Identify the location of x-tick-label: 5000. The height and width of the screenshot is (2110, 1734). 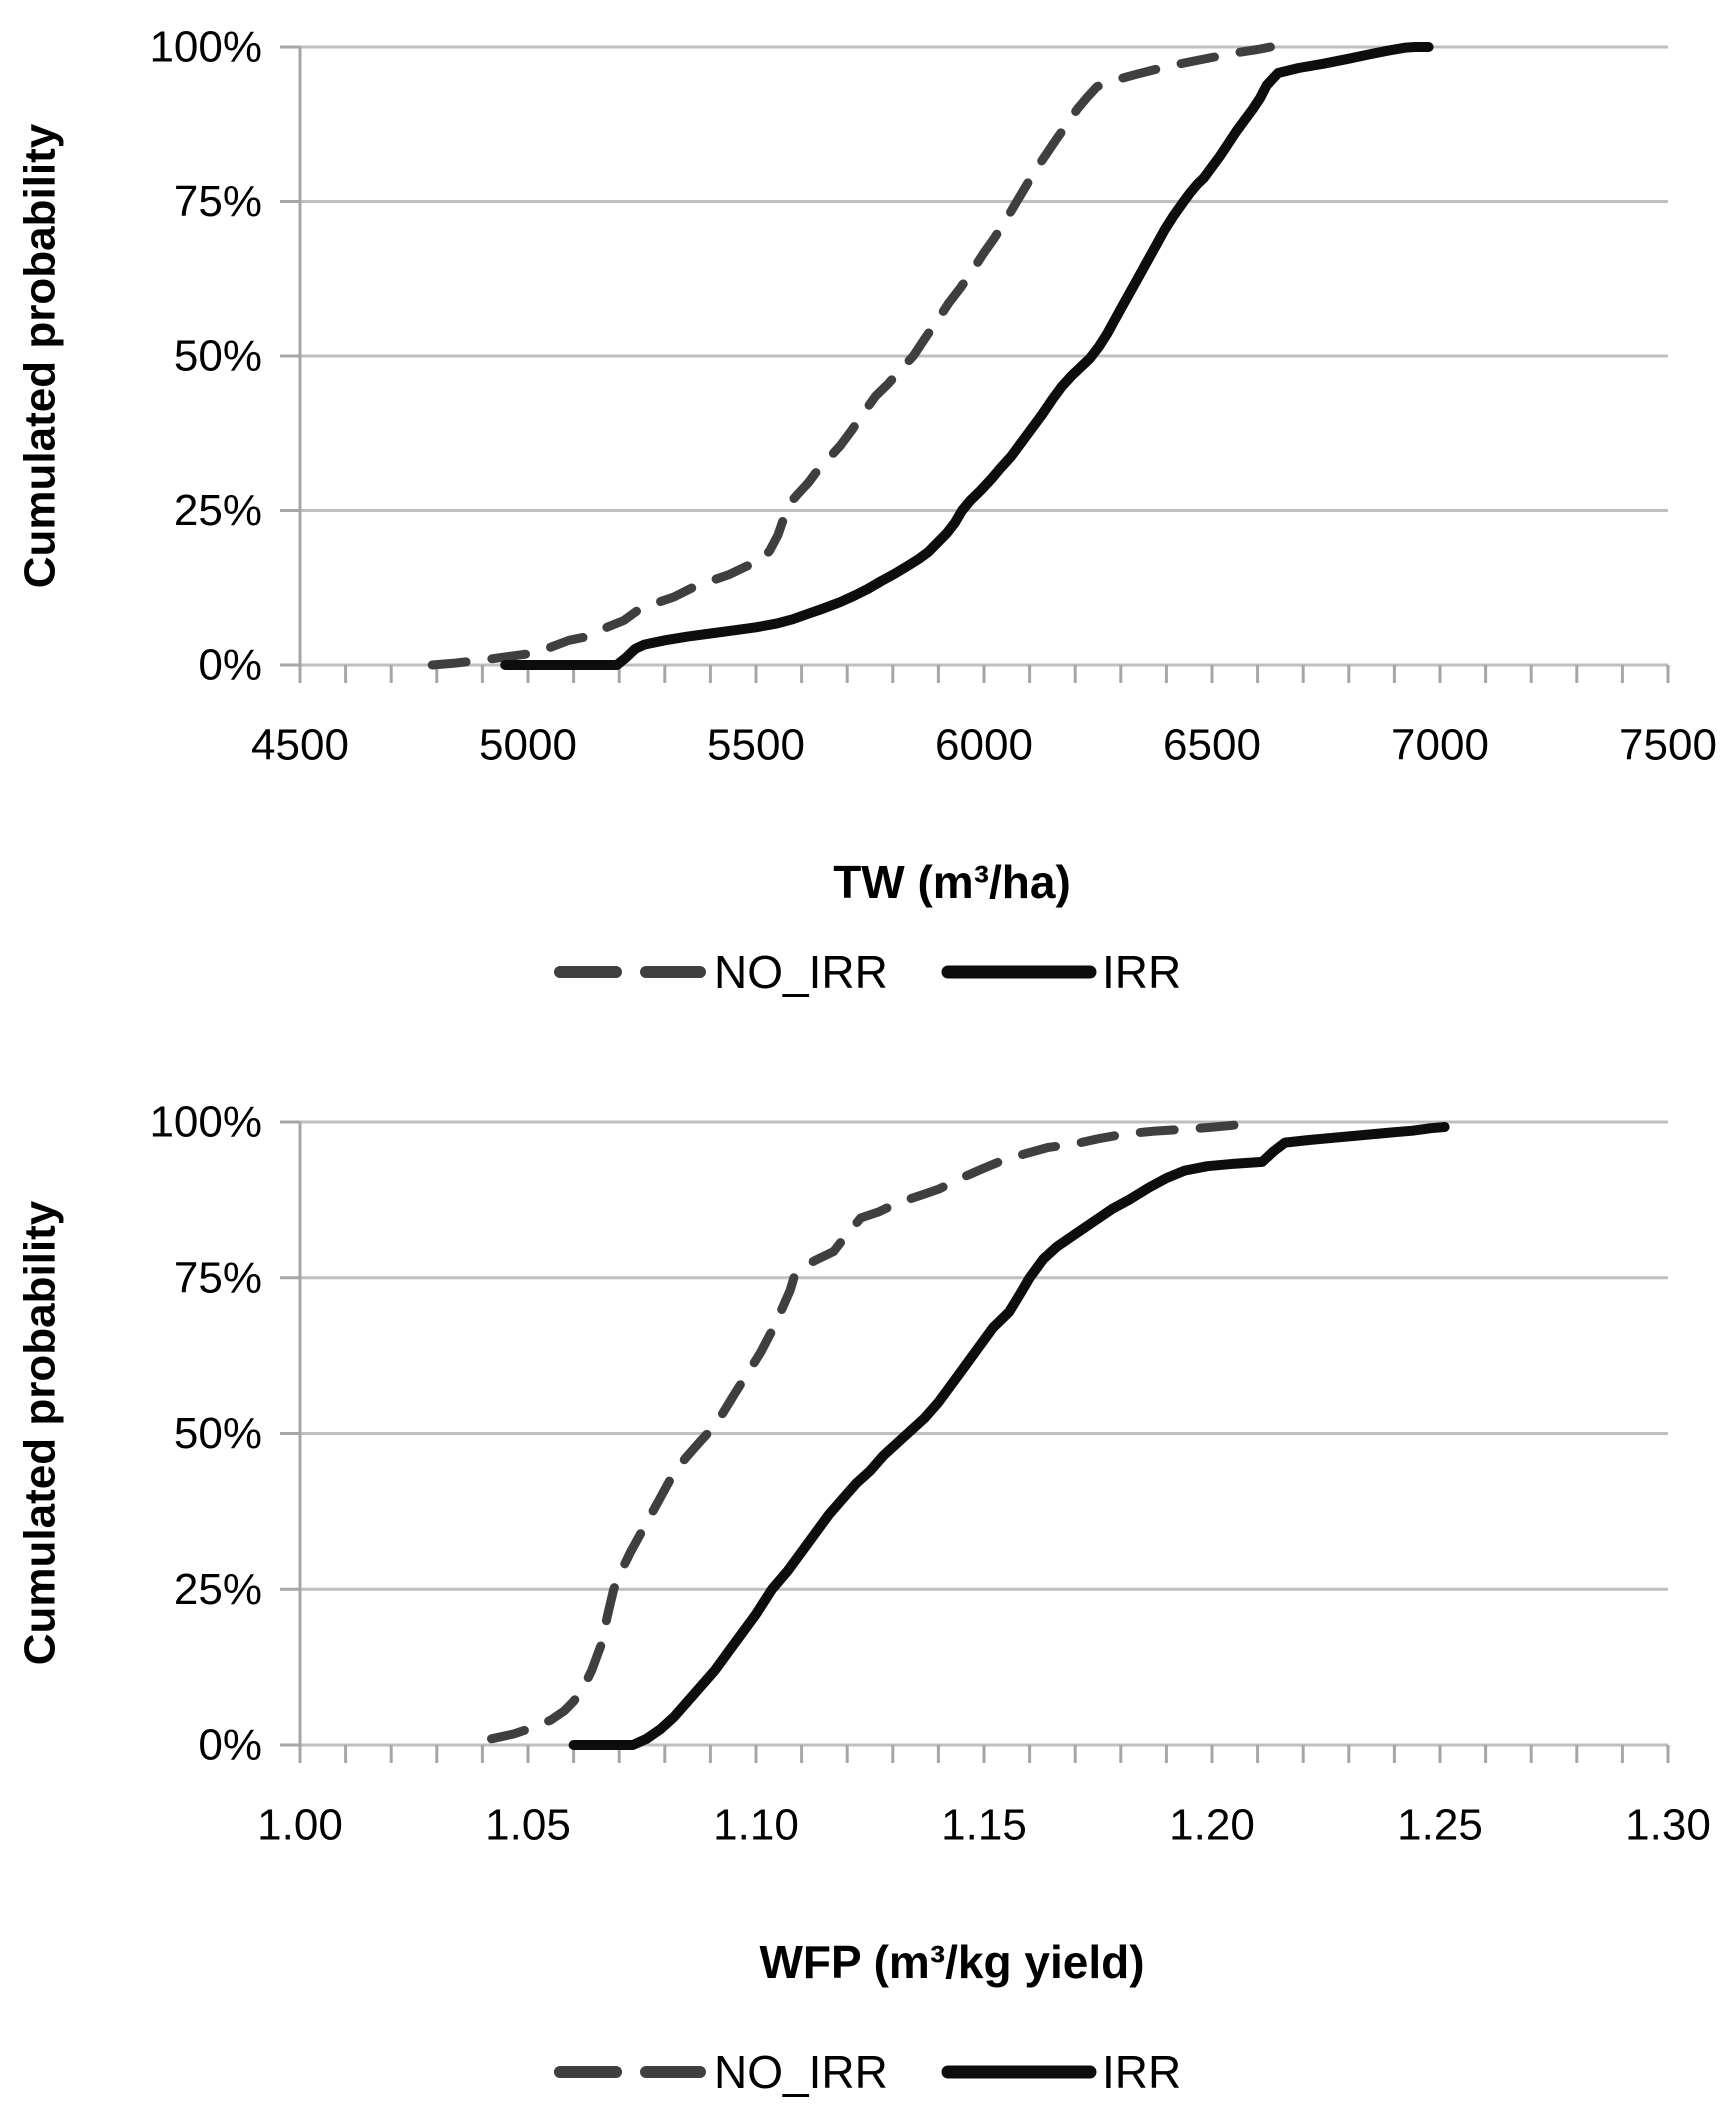
(528, 745).